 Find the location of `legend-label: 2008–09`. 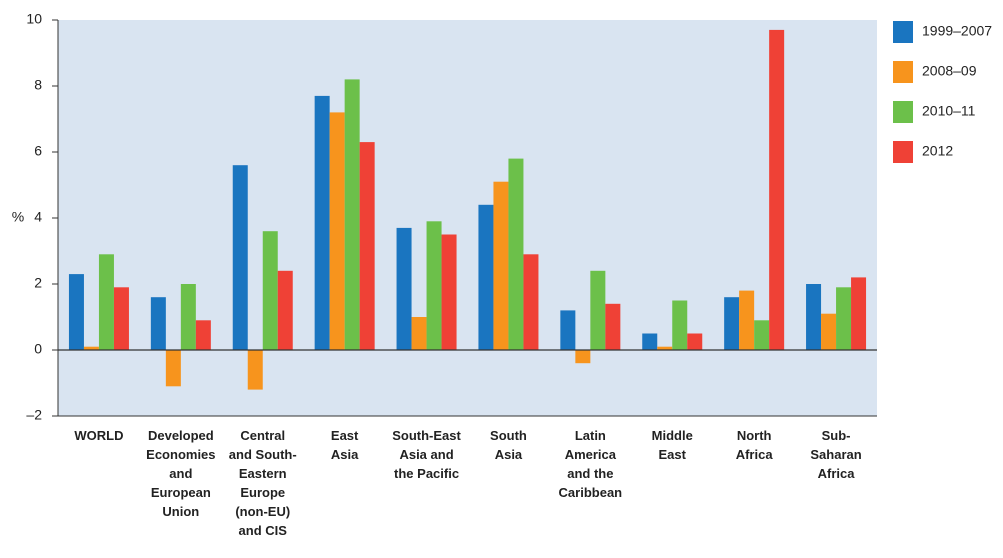

legend-label: 2008–09 is located at coordinates (949, 71).